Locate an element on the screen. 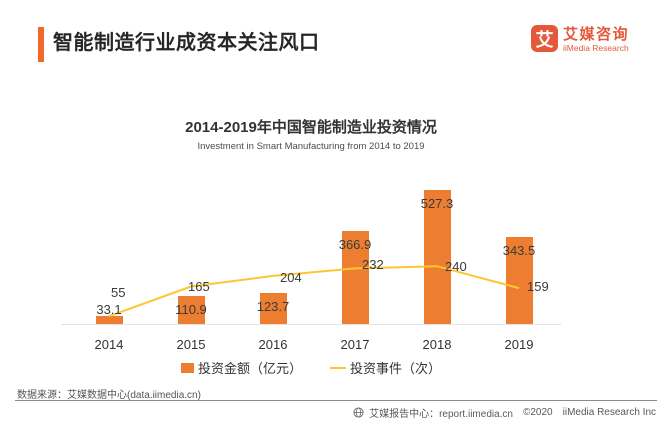 The width and height of the screenshot is (662, 428). brand-name-en: iiMedia Research is located at coordinates (596, 48).